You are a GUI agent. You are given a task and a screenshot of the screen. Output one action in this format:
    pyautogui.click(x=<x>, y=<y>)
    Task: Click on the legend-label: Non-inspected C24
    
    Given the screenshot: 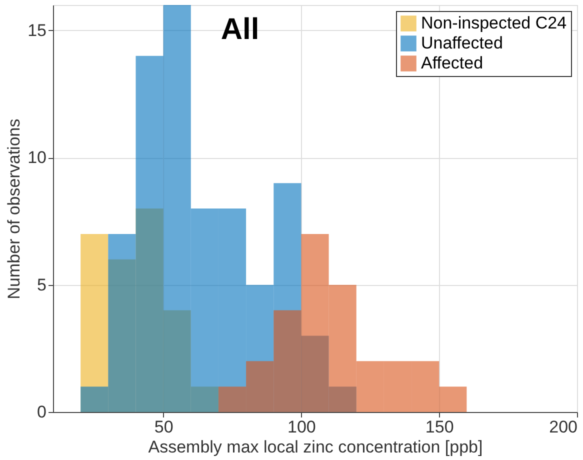 What is the action you would take?
    pyautogui.click(x=494, y=23)
    